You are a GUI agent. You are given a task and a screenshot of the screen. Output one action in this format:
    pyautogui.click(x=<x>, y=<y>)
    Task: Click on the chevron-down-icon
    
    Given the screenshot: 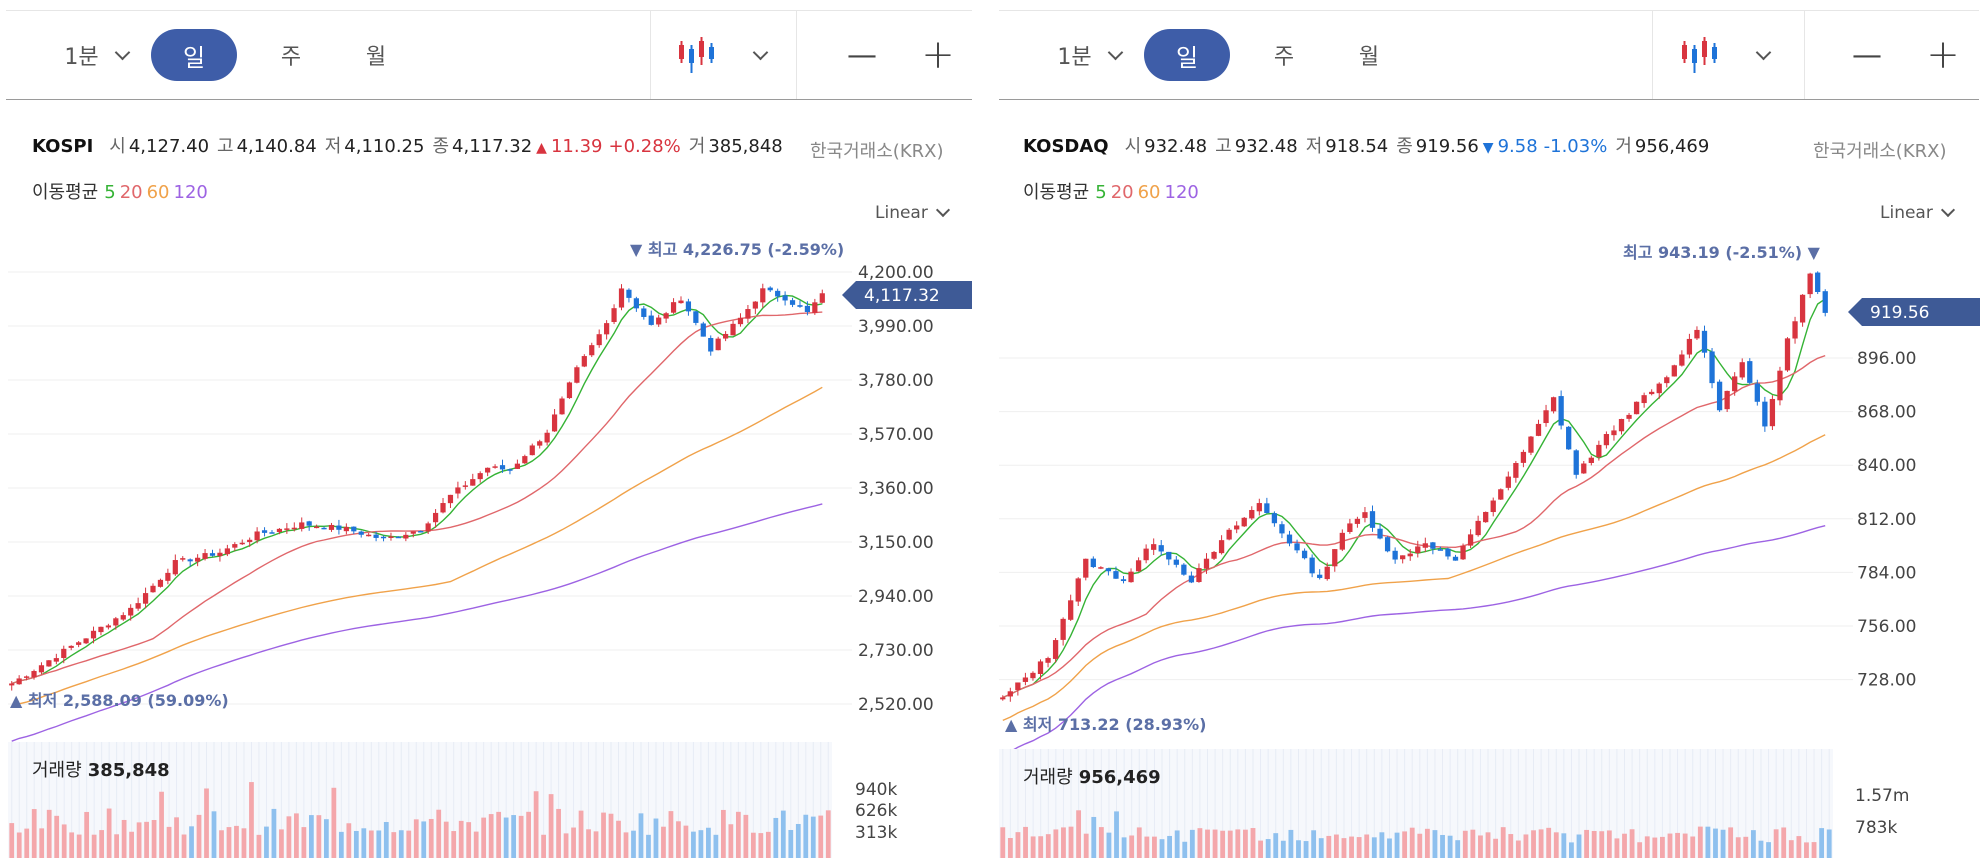 What is the action you would take?
    pyautogui.click(x=1763, y=52)
    